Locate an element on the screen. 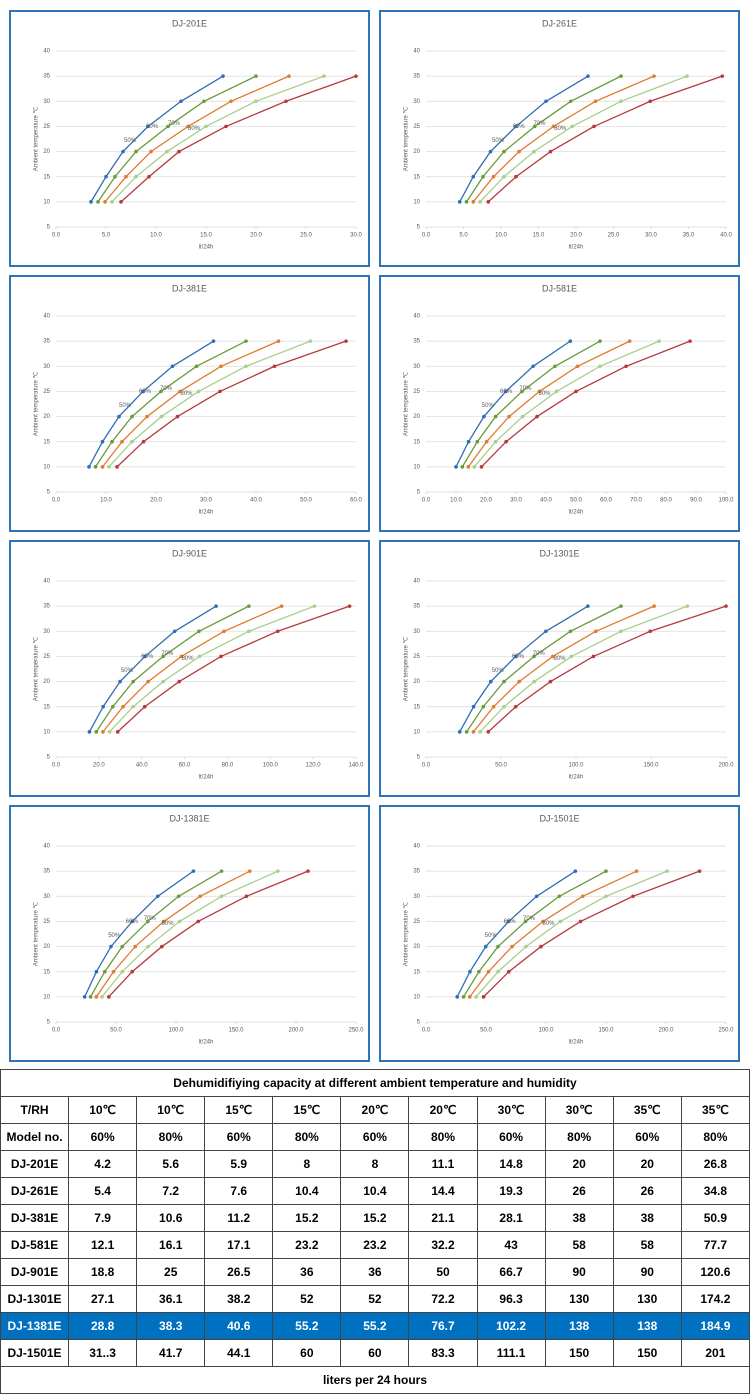 This screenshot has width=750, height=1394. table-cell: 17.1 is located at coordinates (239, 1245).